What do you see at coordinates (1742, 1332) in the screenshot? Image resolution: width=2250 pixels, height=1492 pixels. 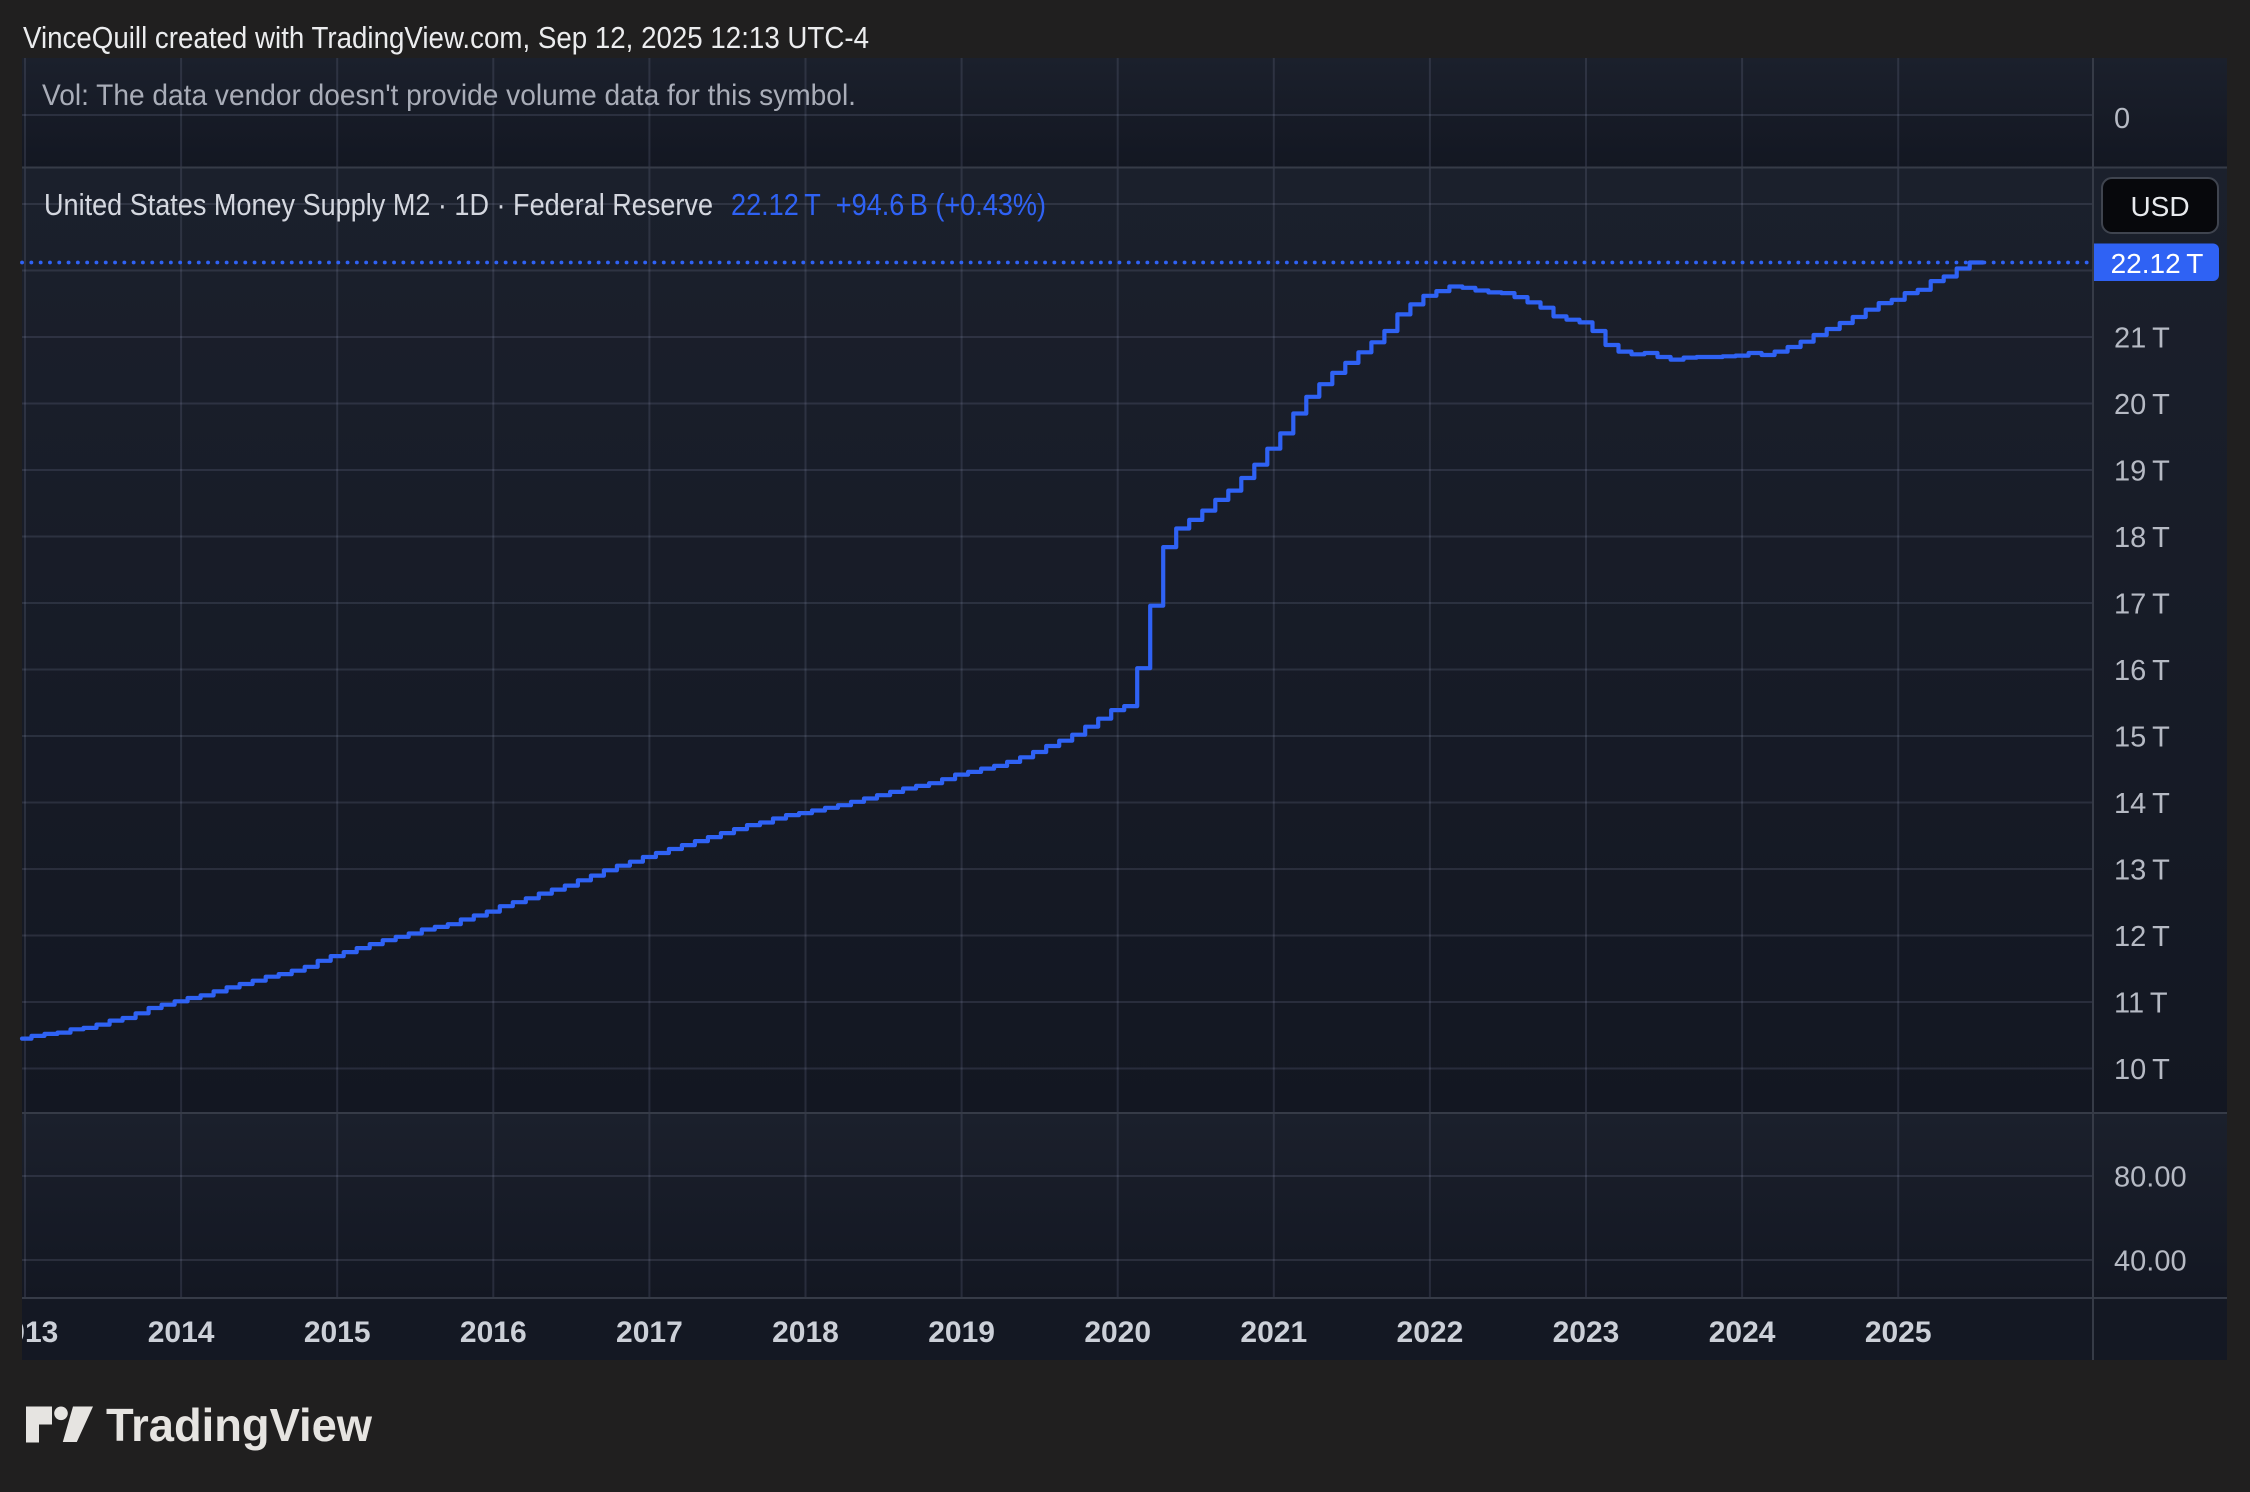 I see `svg-text: 2024` at bounding box center [1742, 1332].